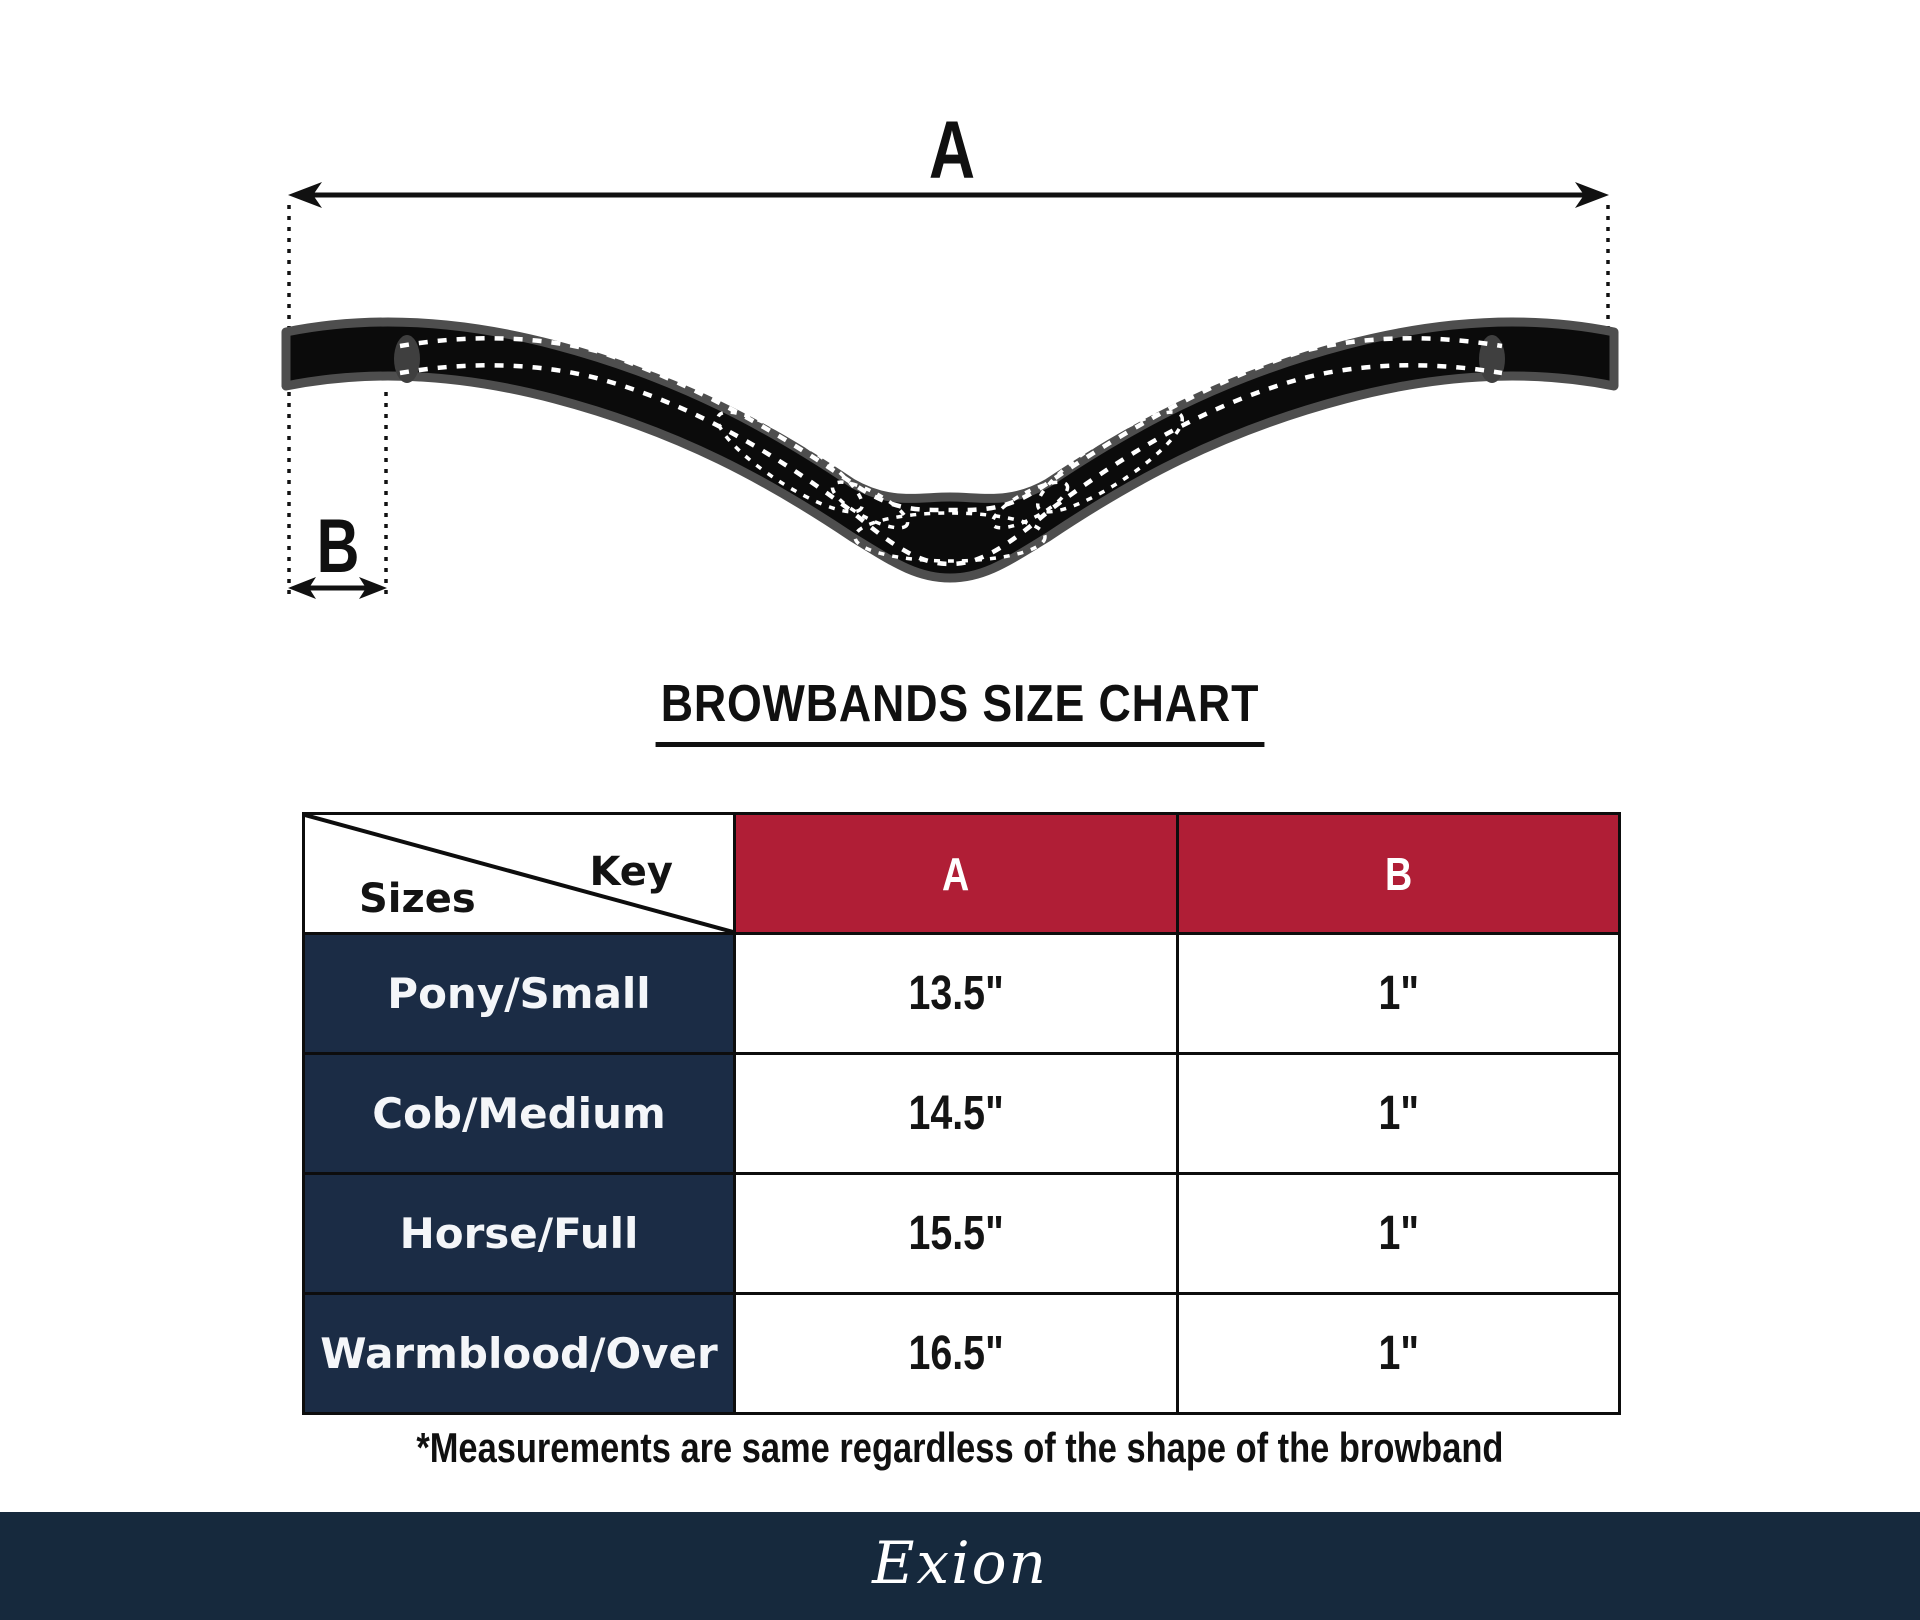  I want to click on size-label: Horse/Full, so click(519, 1233).